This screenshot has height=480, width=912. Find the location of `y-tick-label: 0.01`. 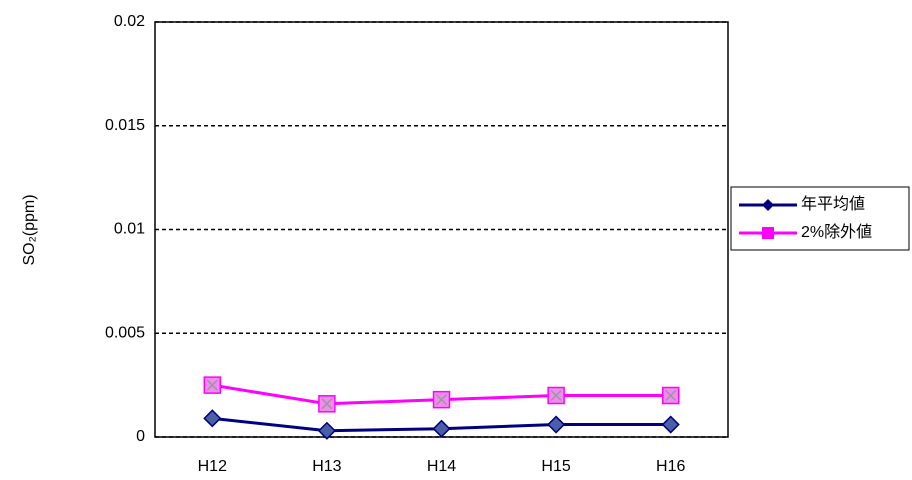

y-tick-label: 0.01 is located at coordinates (129, 229).